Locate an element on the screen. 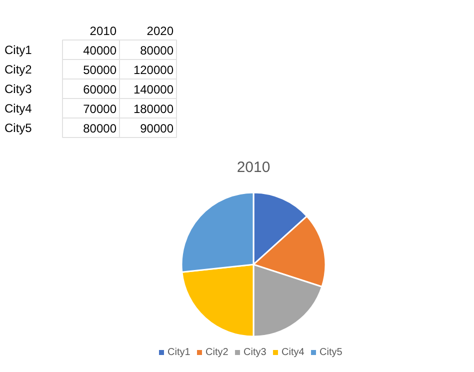  data-label: 50000 is located at coordinates (100, 69).